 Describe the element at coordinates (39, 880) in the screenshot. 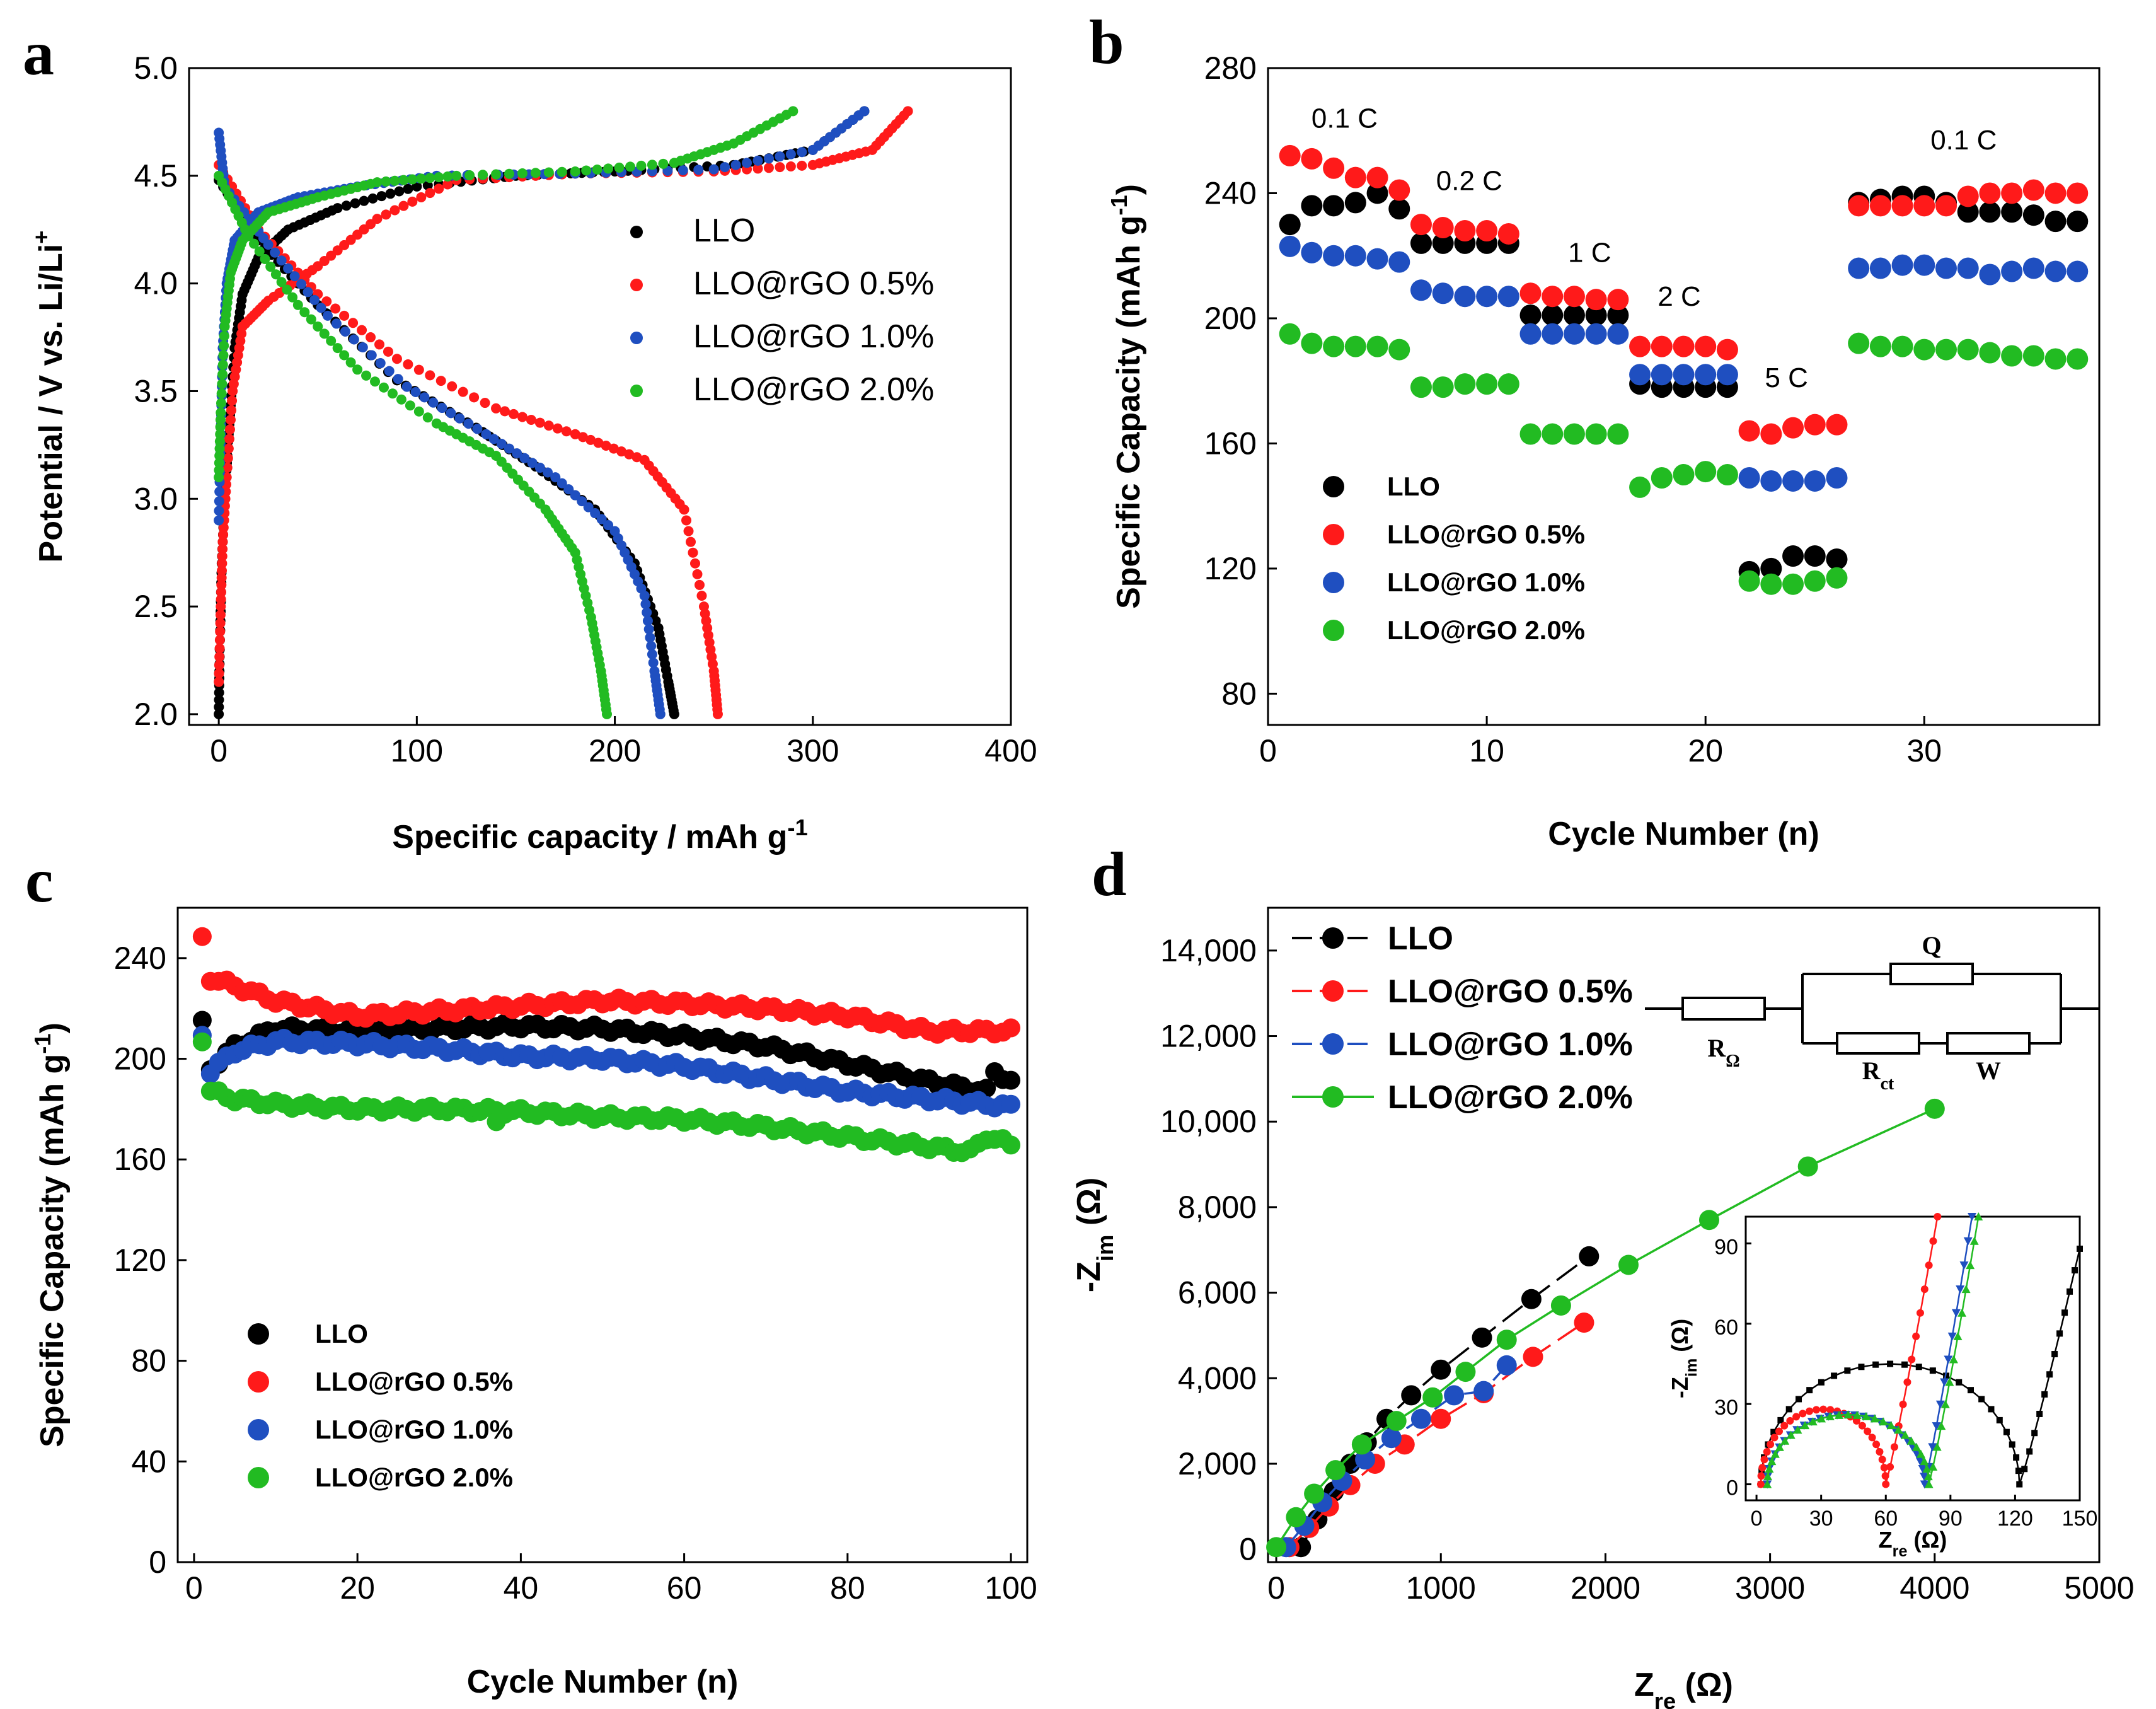

I see `panel-letter-c: c` at that location.